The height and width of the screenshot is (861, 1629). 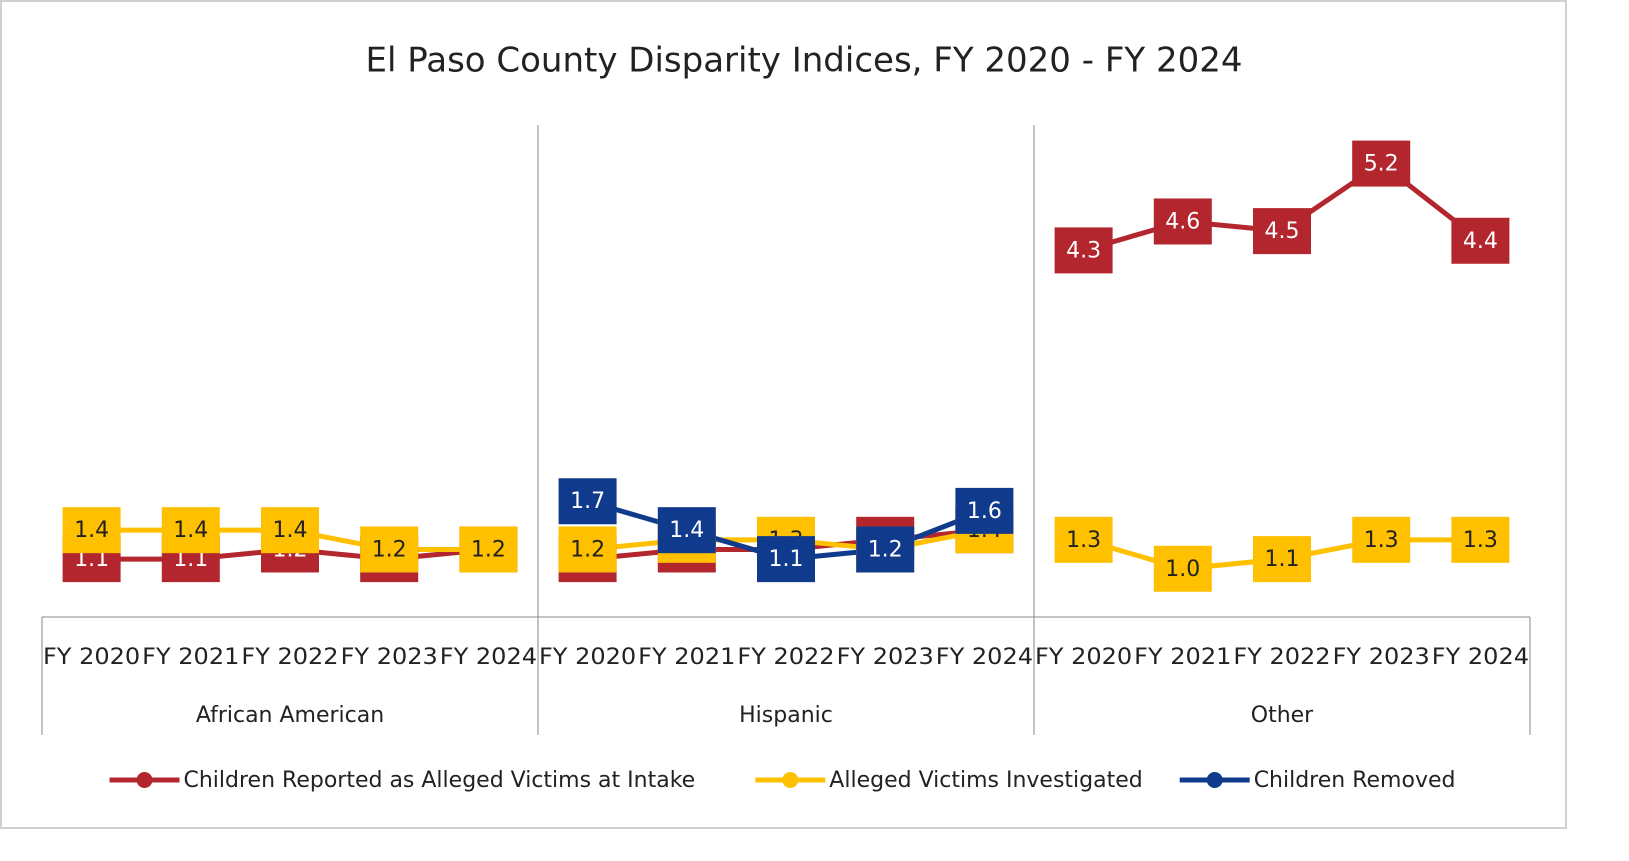 I want to click on data-label: 5.2, so click(x=1381, y=164).